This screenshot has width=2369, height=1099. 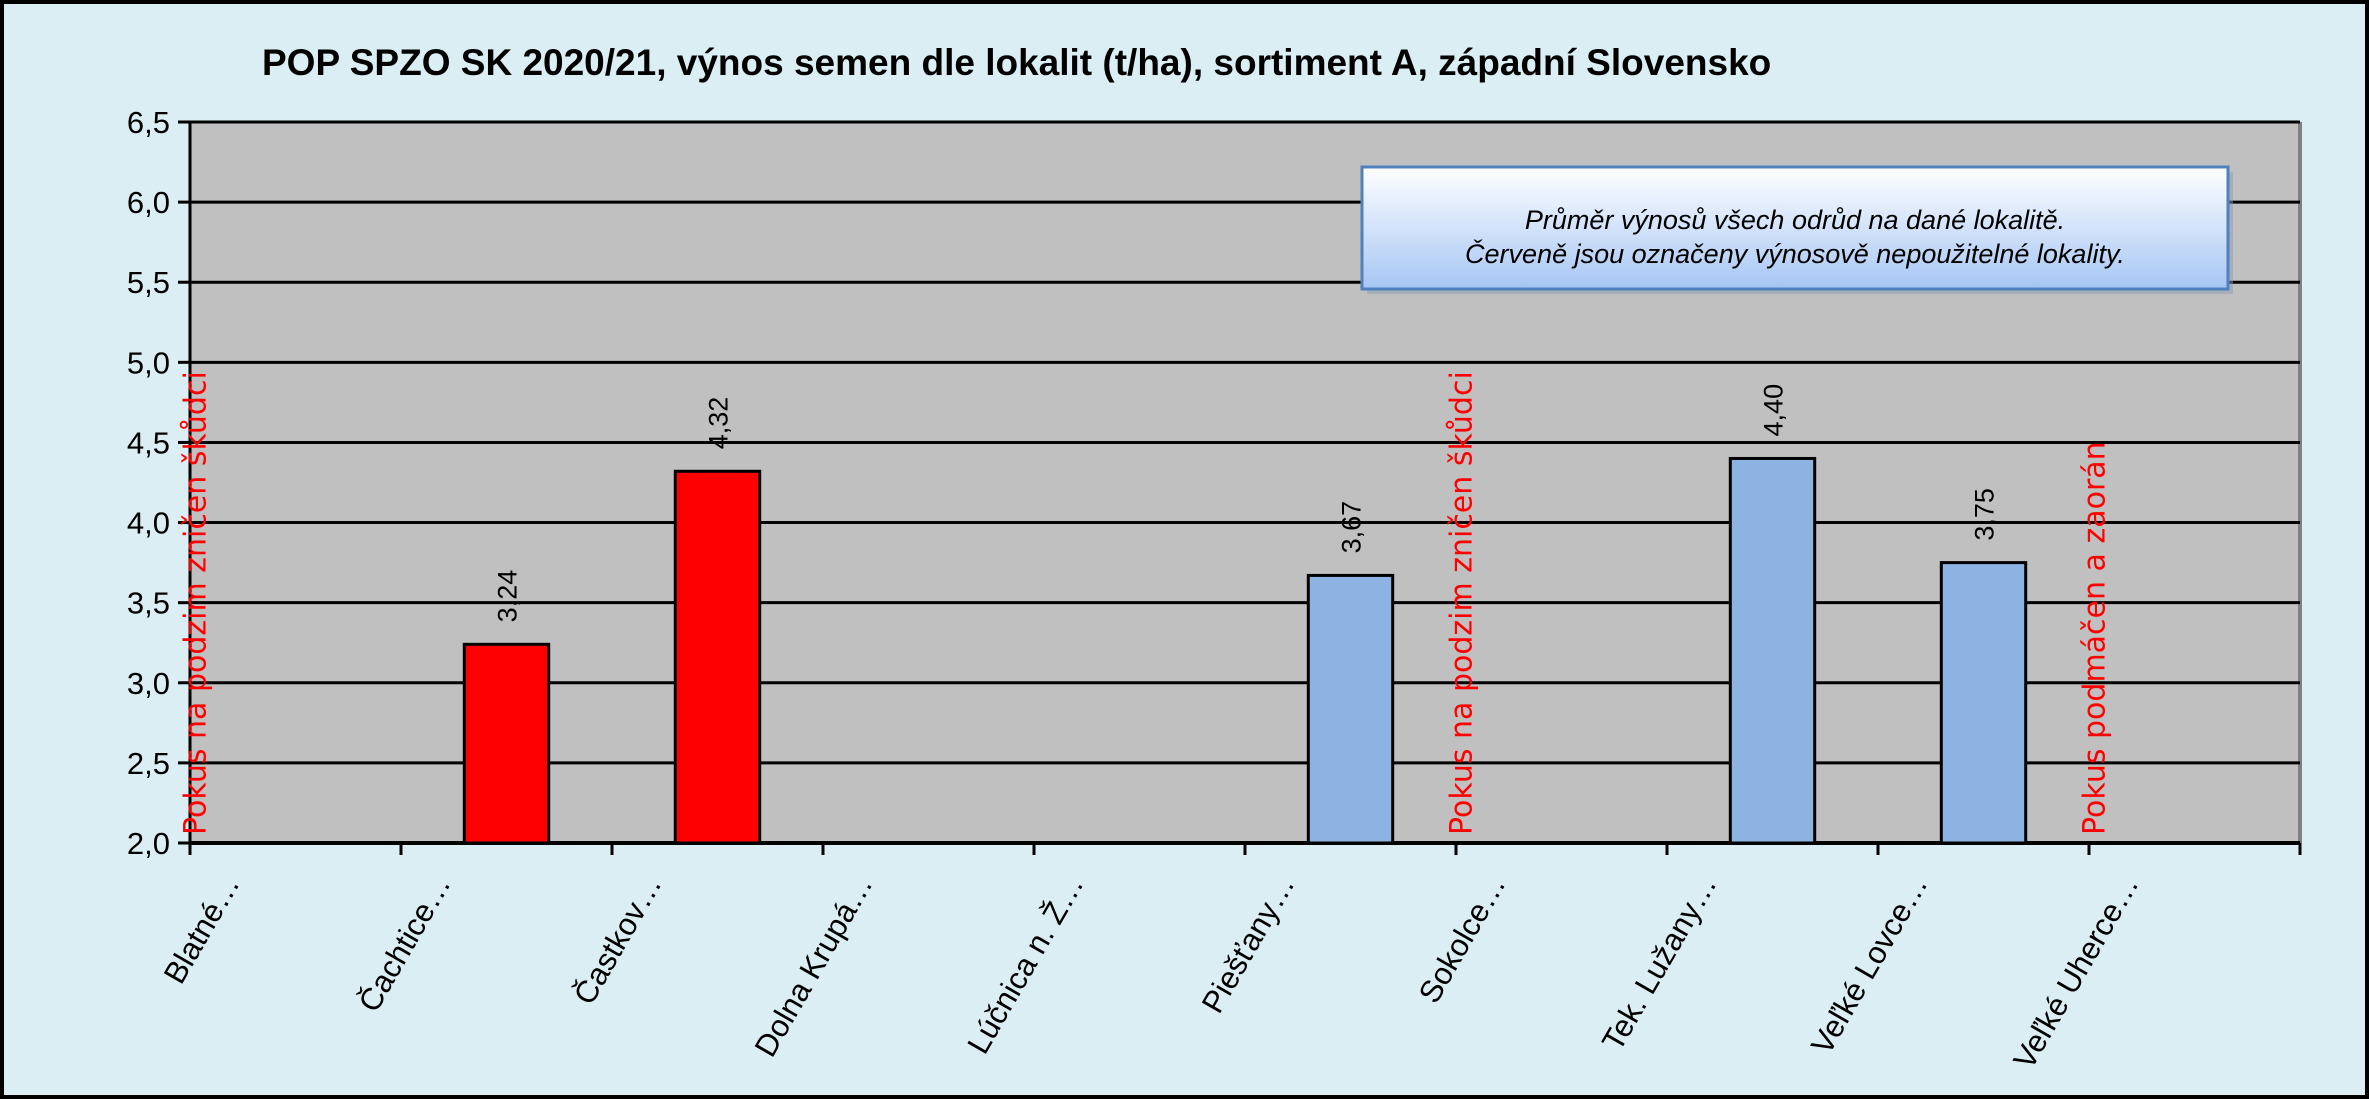 What do you see at coordinates (1985, 514) in the screenshot?
I see `data-label-8: 3,75` at bounding box center [1985, 514].